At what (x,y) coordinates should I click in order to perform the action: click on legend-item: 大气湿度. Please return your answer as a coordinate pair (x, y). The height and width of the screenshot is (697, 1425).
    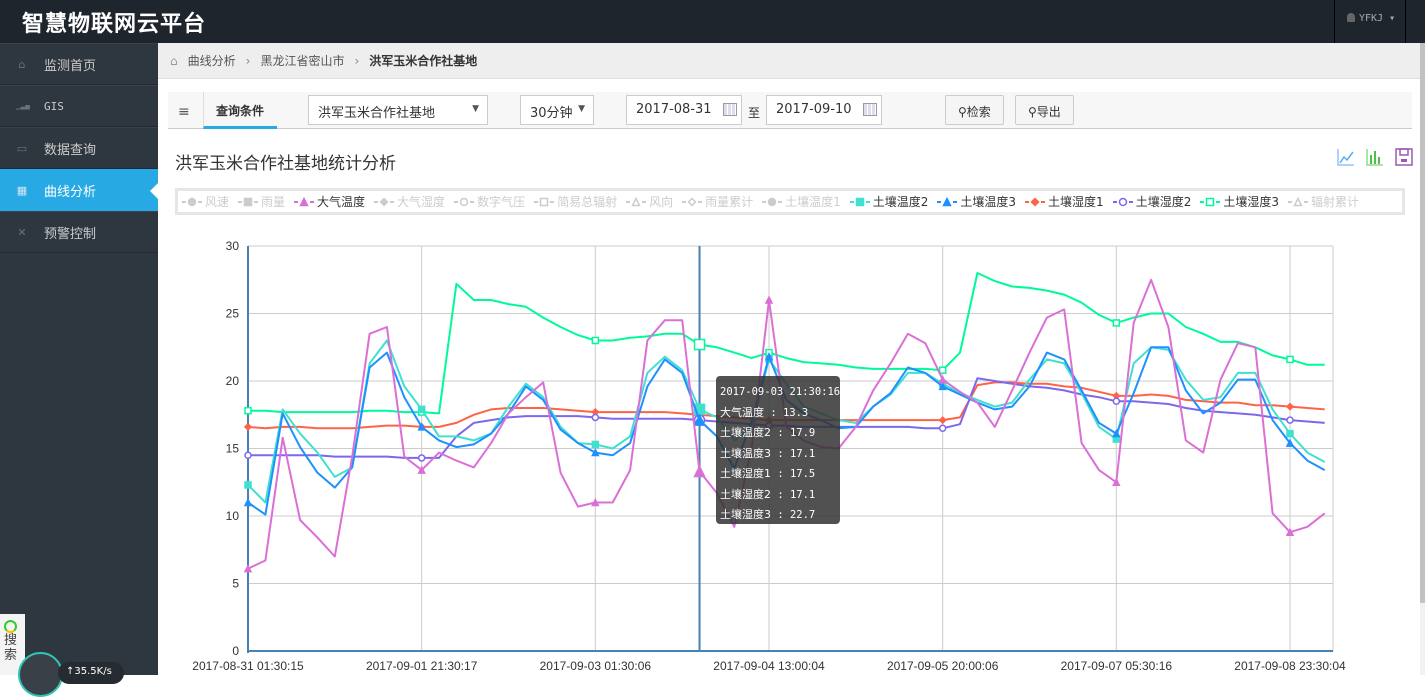
    Looking at the image, I should click on (409, 201).